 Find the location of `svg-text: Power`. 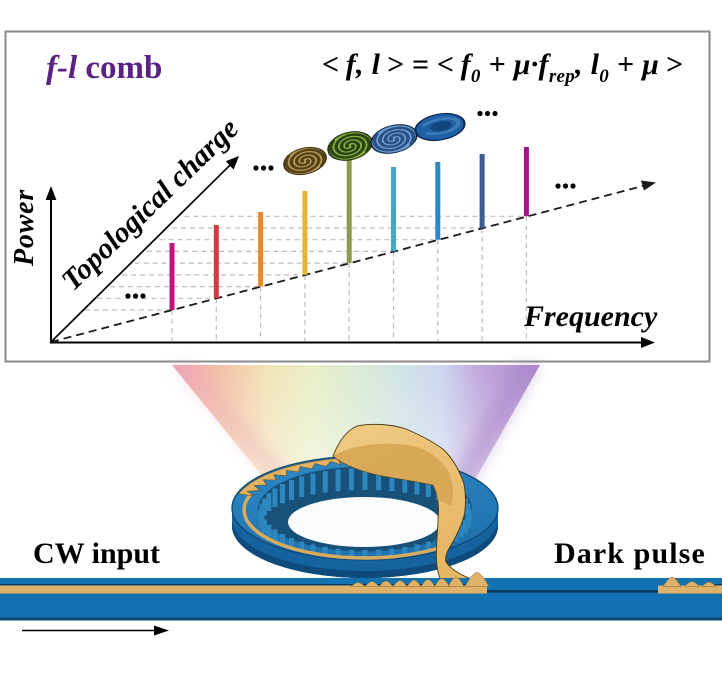

svg-text: Power is located at coordinates (24, 228).